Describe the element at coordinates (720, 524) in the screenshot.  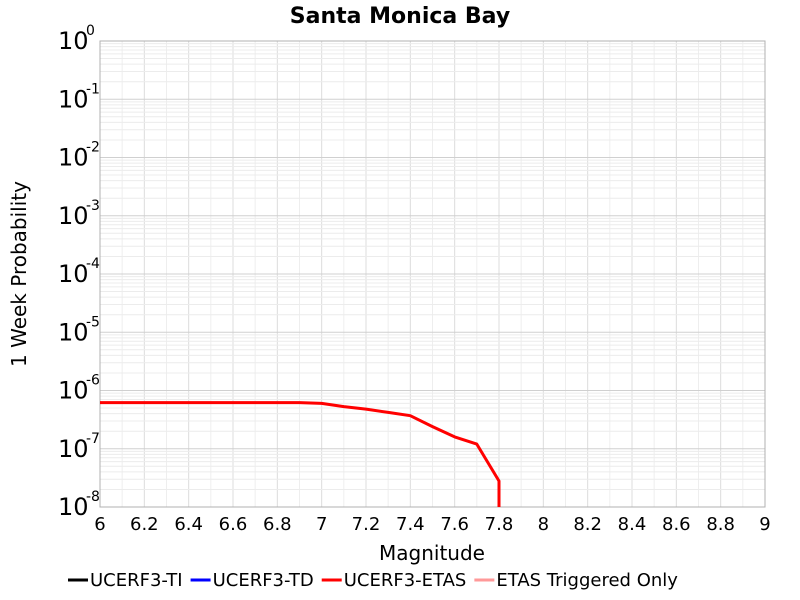
I see `x-tick-label: 8.8` at that location.